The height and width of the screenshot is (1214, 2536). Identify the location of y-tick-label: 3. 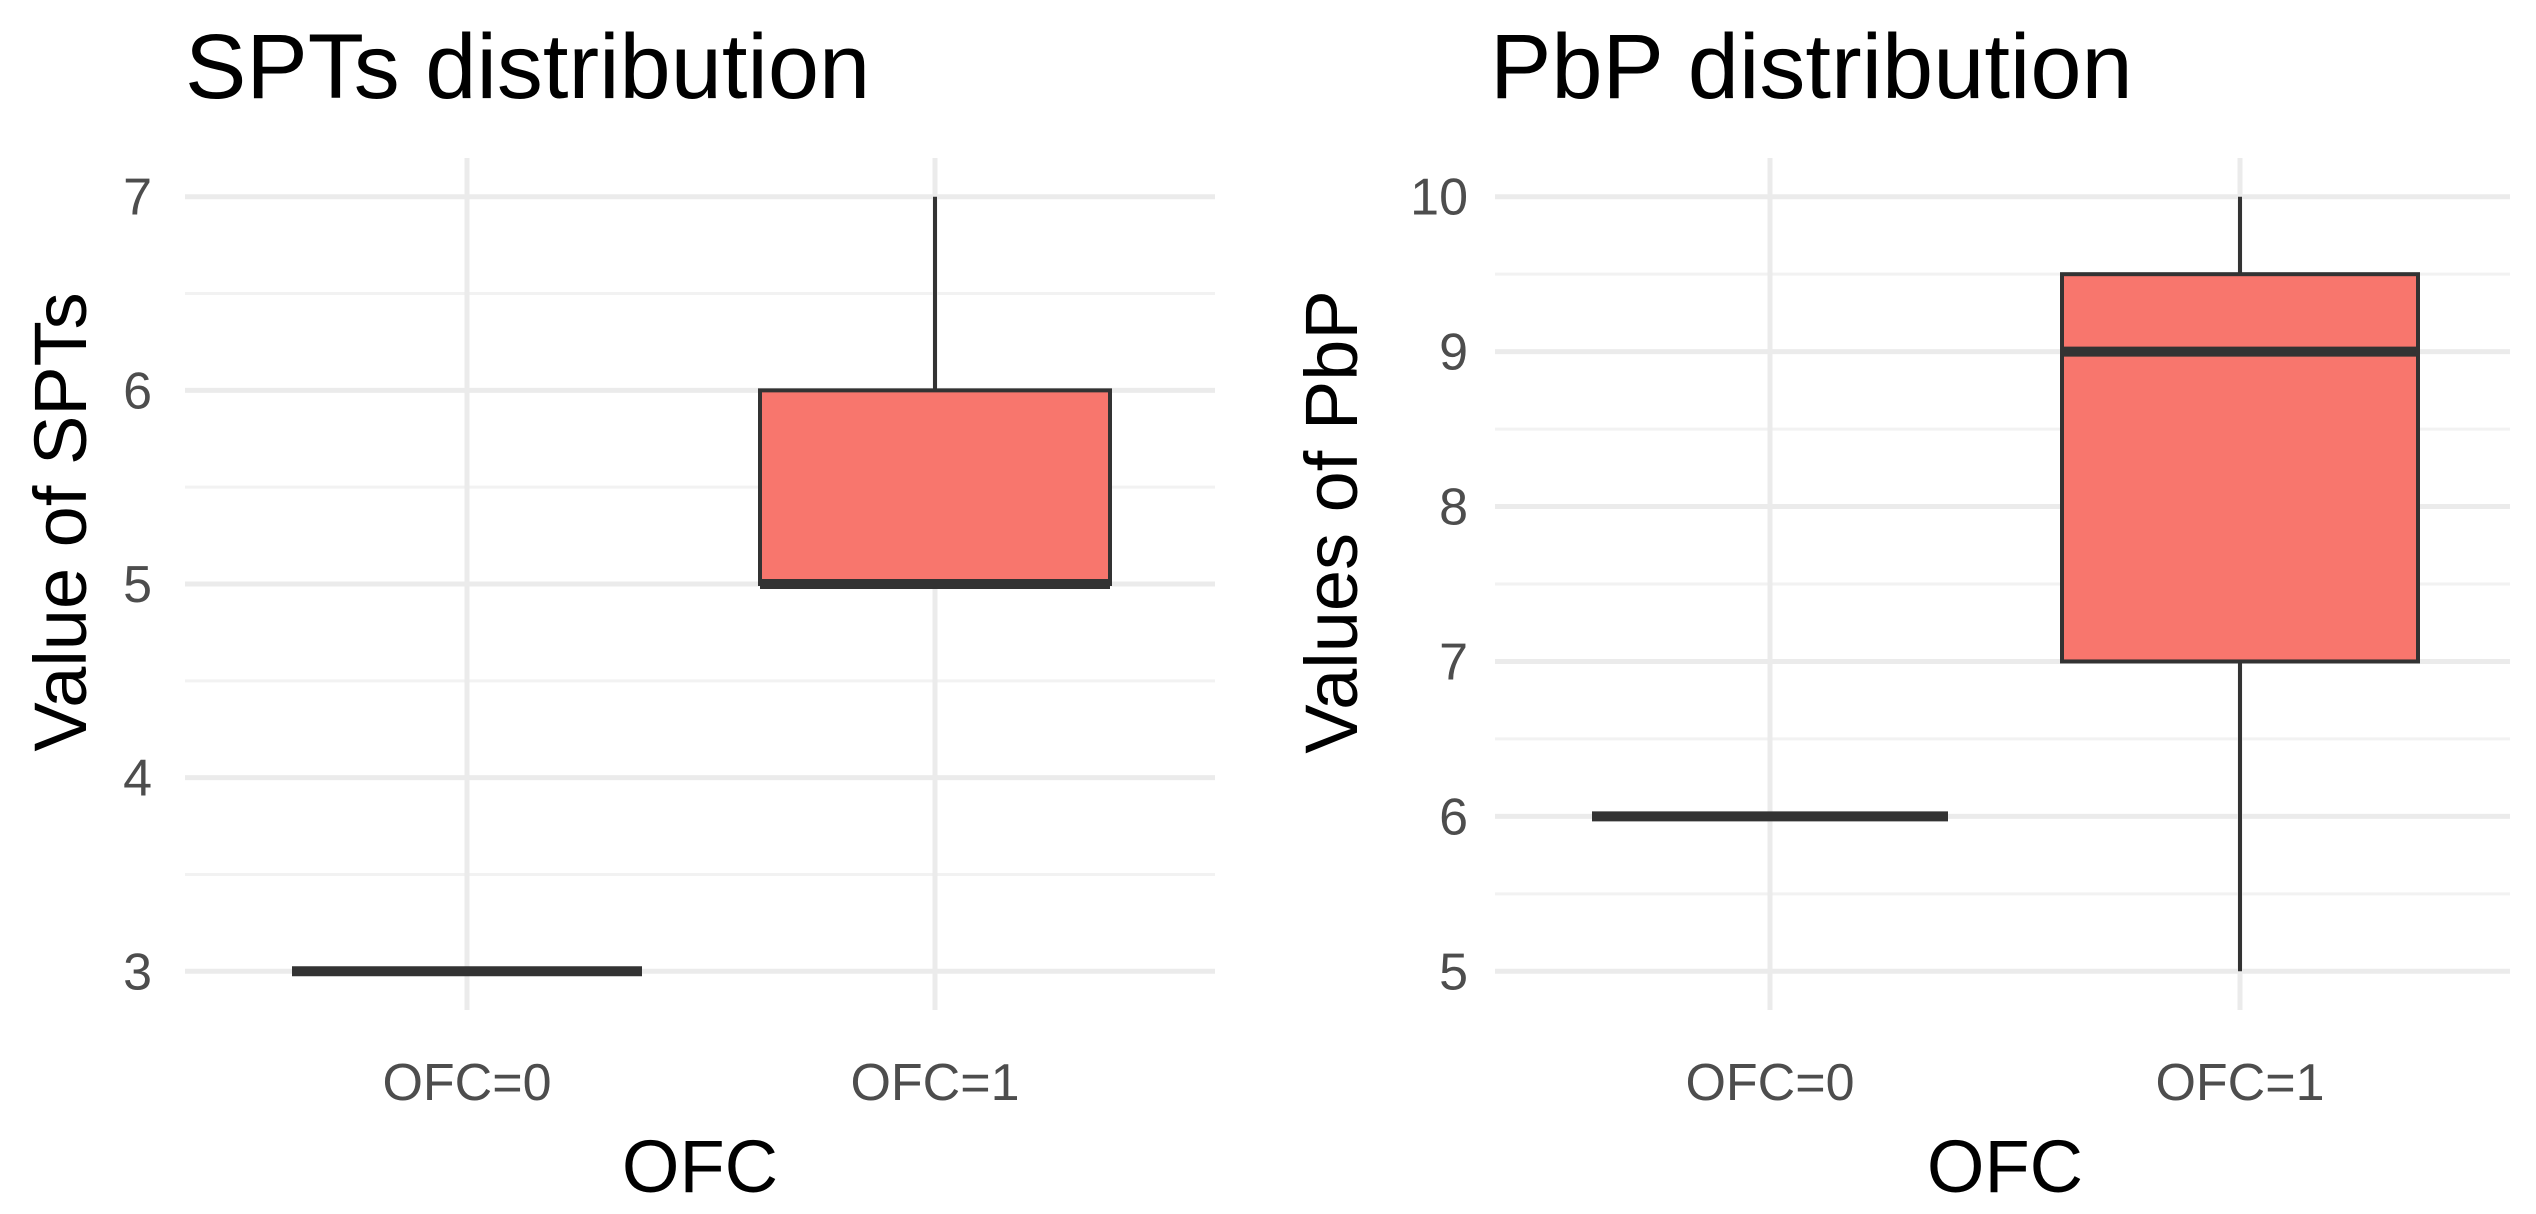
(137, 972).